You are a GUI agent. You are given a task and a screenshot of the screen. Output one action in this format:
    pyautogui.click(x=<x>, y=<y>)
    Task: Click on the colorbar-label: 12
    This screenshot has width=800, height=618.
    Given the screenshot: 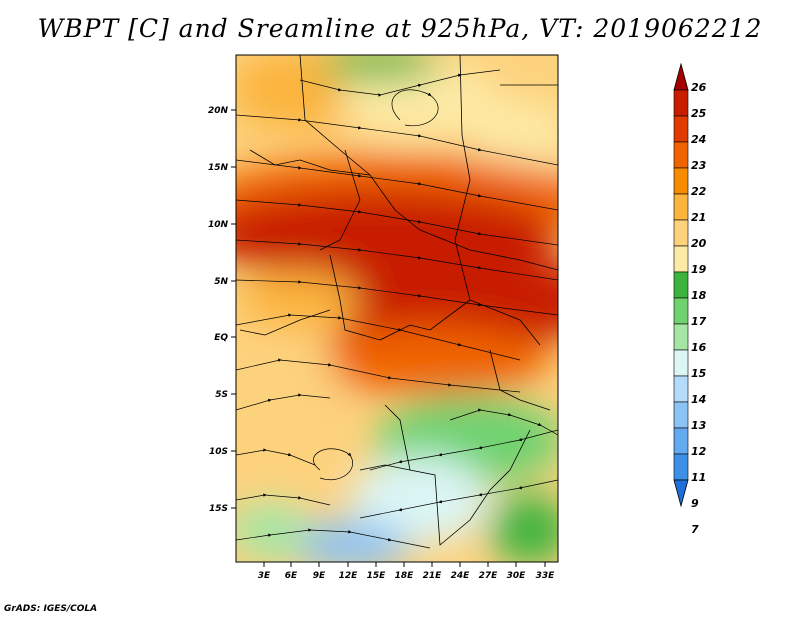 What is the action you would take?
    pyautogui.click(x=699, y=451)
    